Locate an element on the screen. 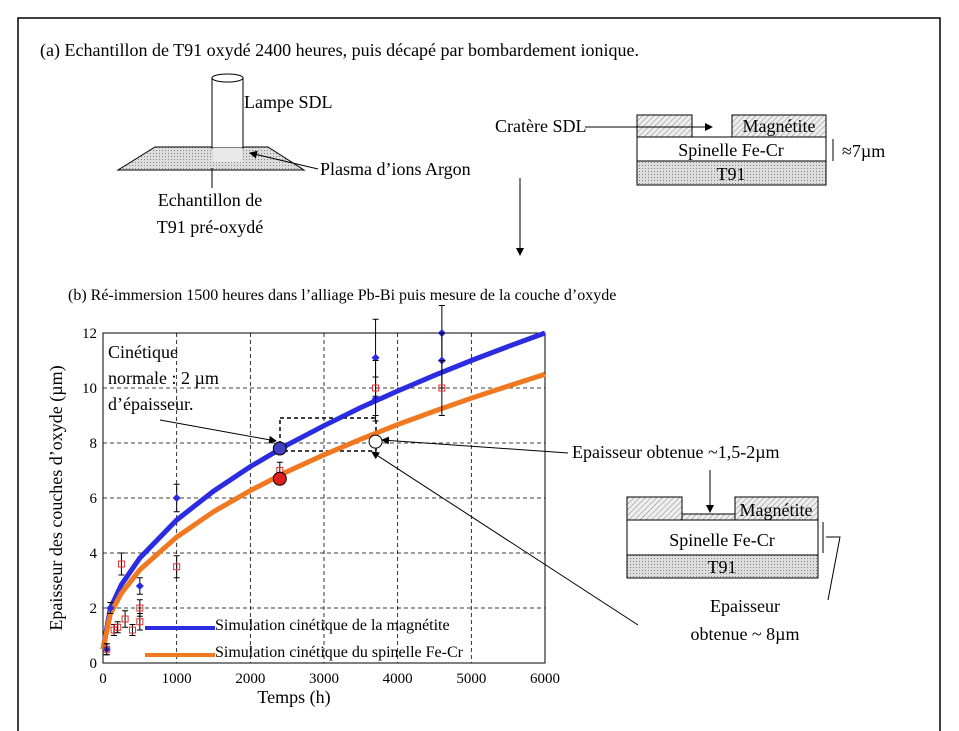 This screenshot has height=731, width=959. thickness-label: Epaisseur is located at coordinates (745, 606).